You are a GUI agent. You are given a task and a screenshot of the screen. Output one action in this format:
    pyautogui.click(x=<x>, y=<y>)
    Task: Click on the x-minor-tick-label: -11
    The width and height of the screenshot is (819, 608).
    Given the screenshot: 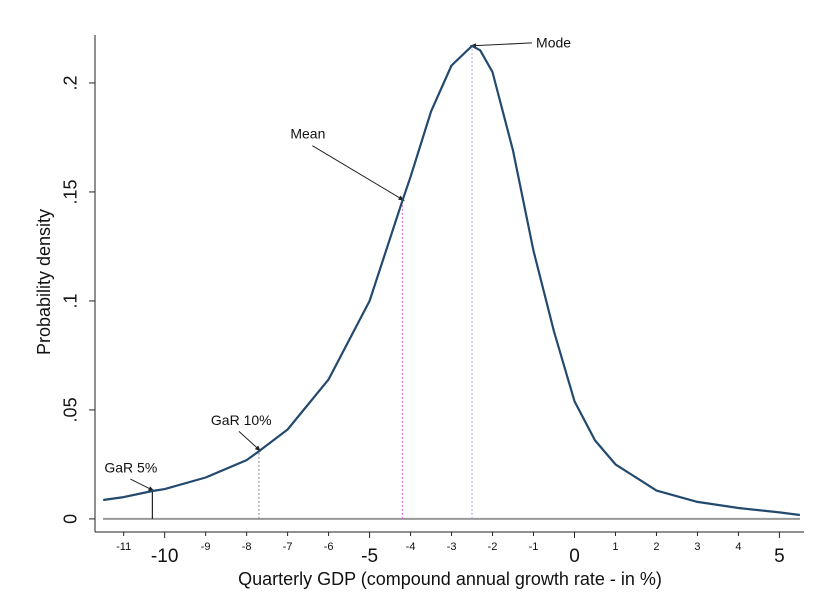 What is the action you would take?
    pyautogui.click(x=123, y=547)
    